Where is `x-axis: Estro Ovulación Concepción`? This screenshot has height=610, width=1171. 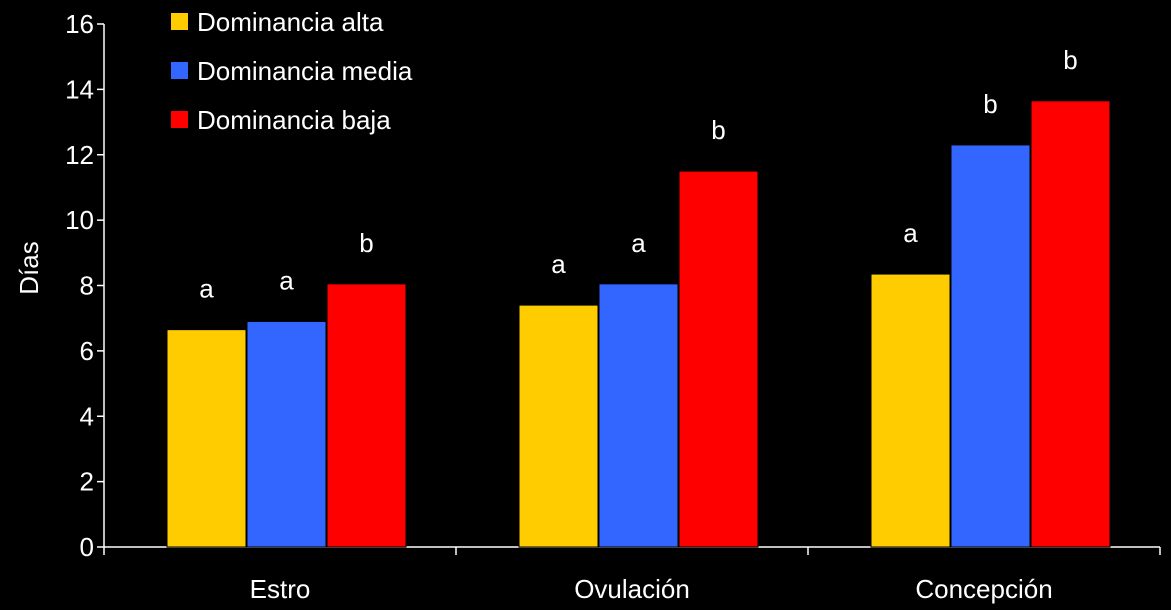
x-axis: Estro Ovulación Concepción is located at coordinates (632, 575).